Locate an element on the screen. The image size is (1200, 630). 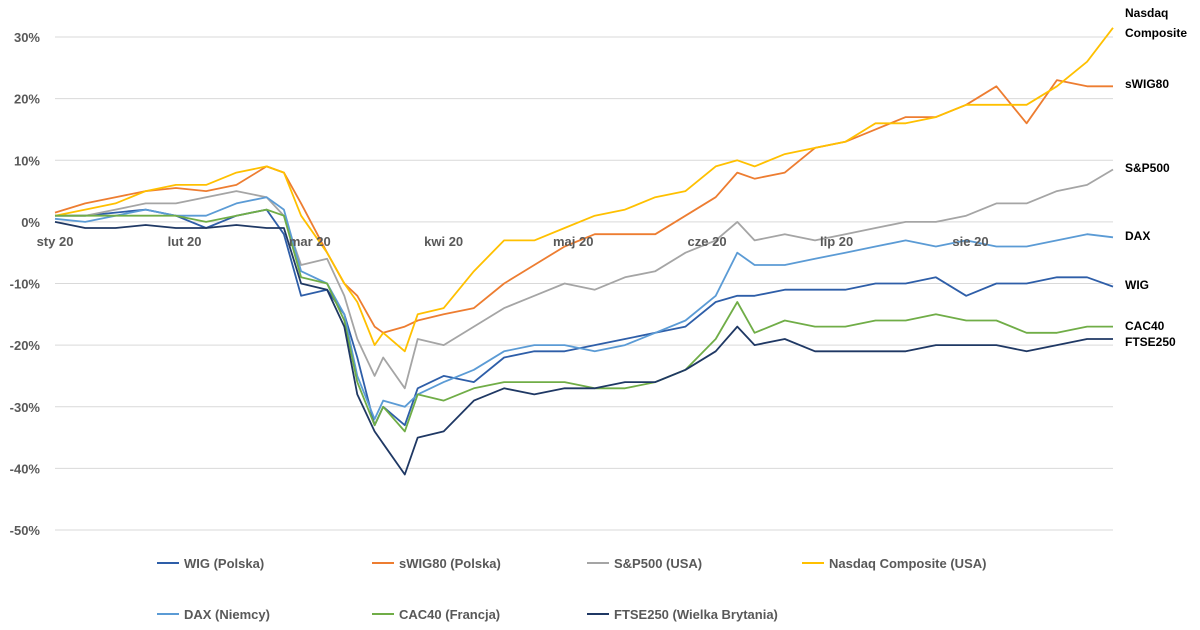
y-tick-label: 10% is located at coordinates (27, 160).